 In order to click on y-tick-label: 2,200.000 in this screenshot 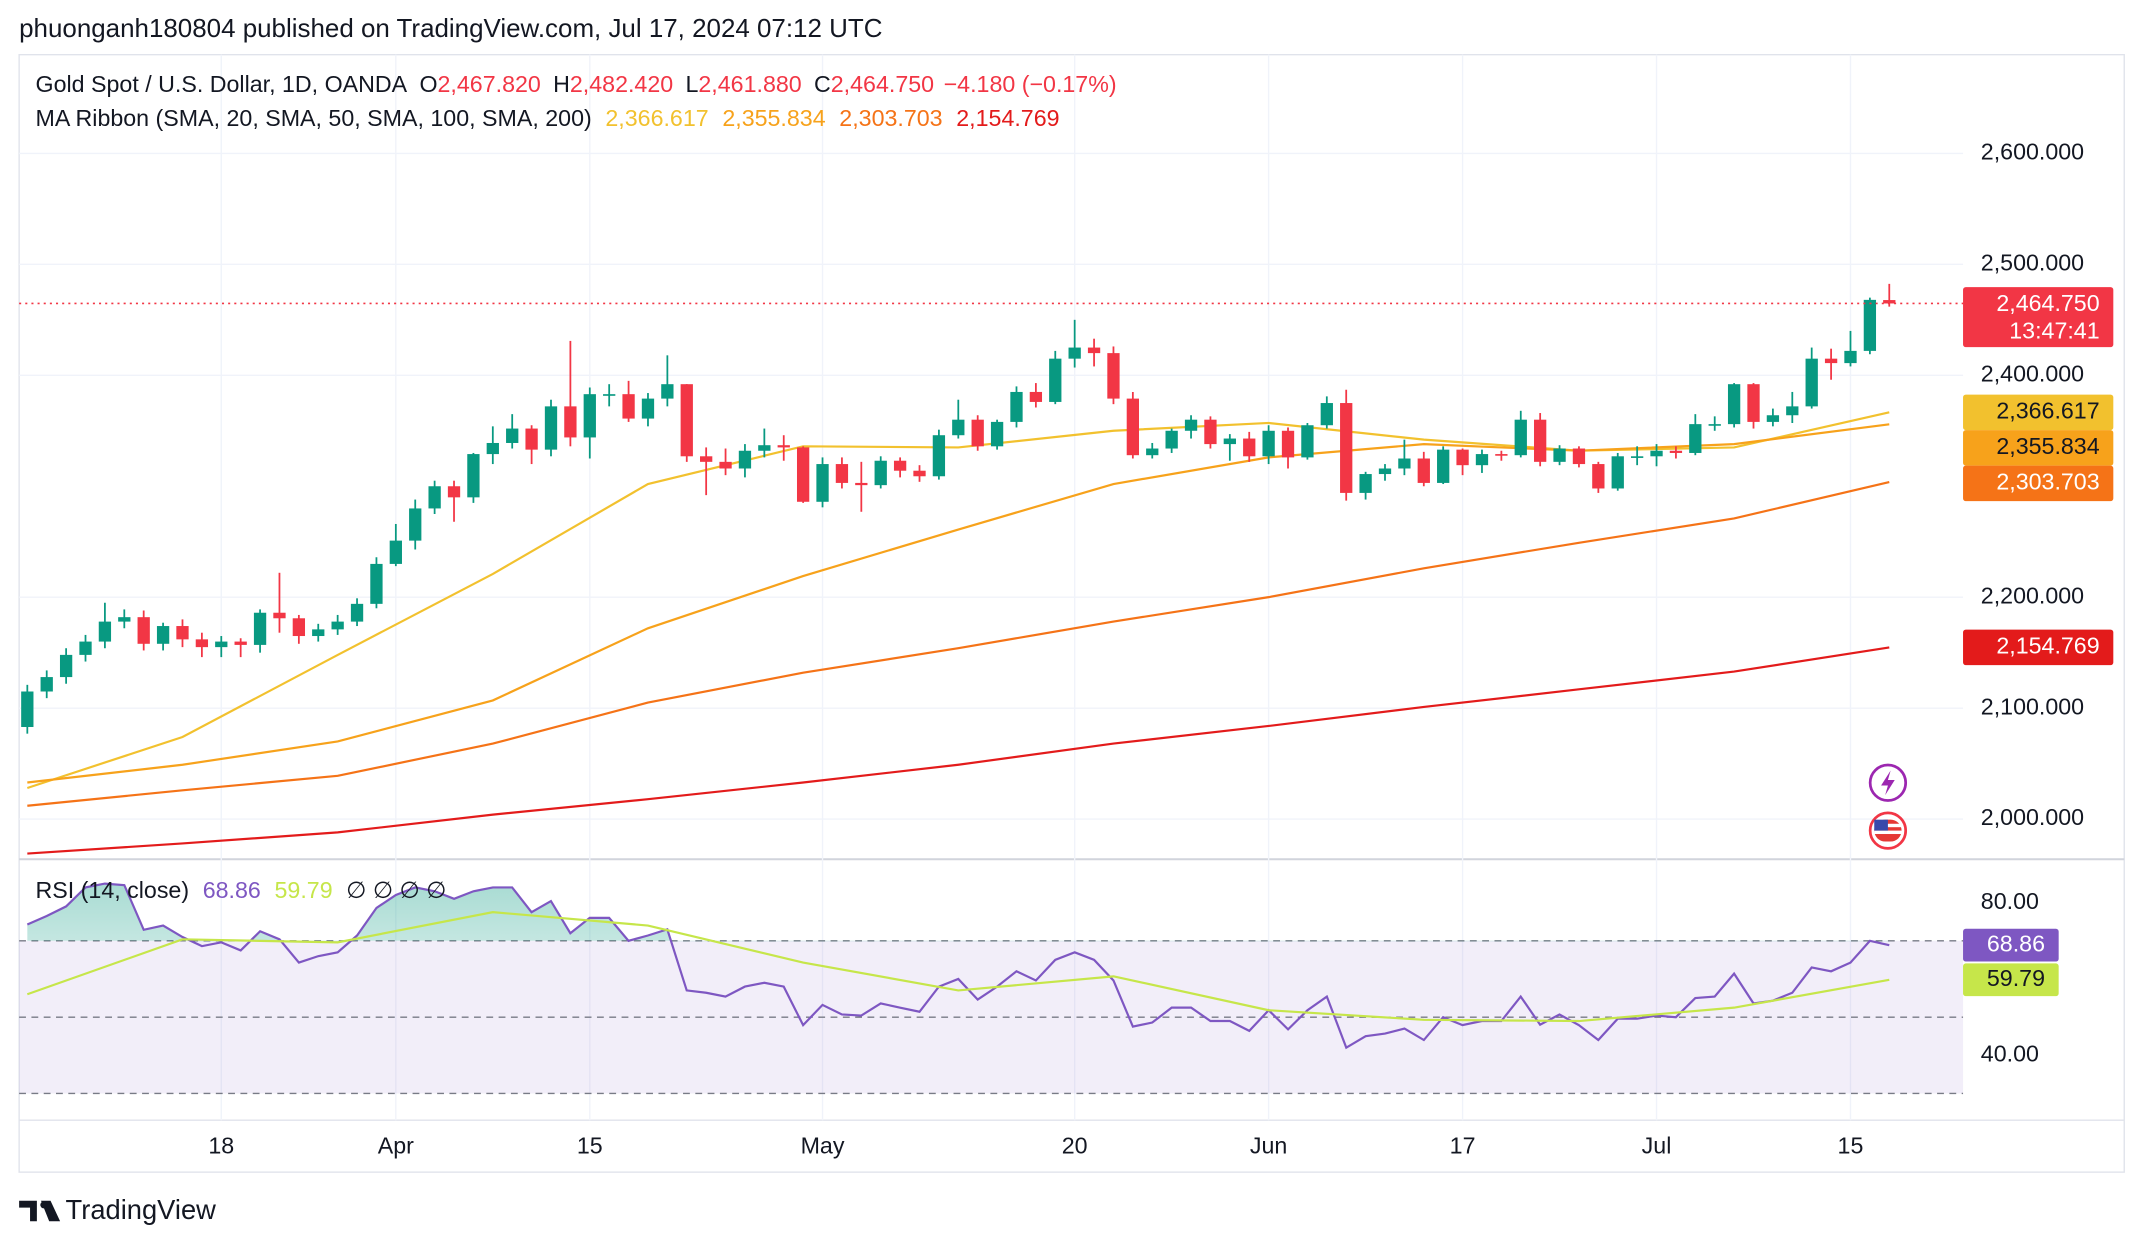, I will do `click(2032, 595)`.